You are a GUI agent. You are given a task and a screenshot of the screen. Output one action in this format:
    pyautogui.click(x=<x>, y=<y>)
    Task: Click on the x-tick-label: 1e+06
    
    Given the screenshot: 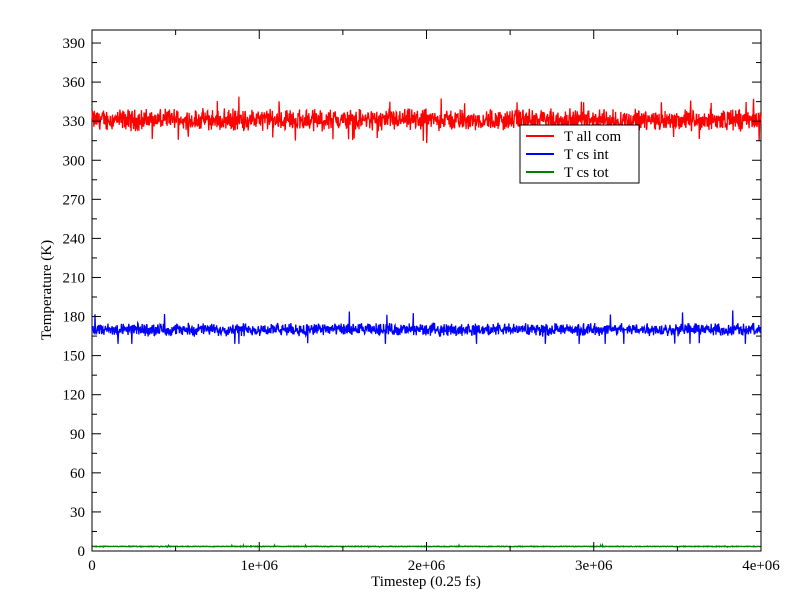 What is the action you would take?
    pyautogui.click(x=259, y=566)
    